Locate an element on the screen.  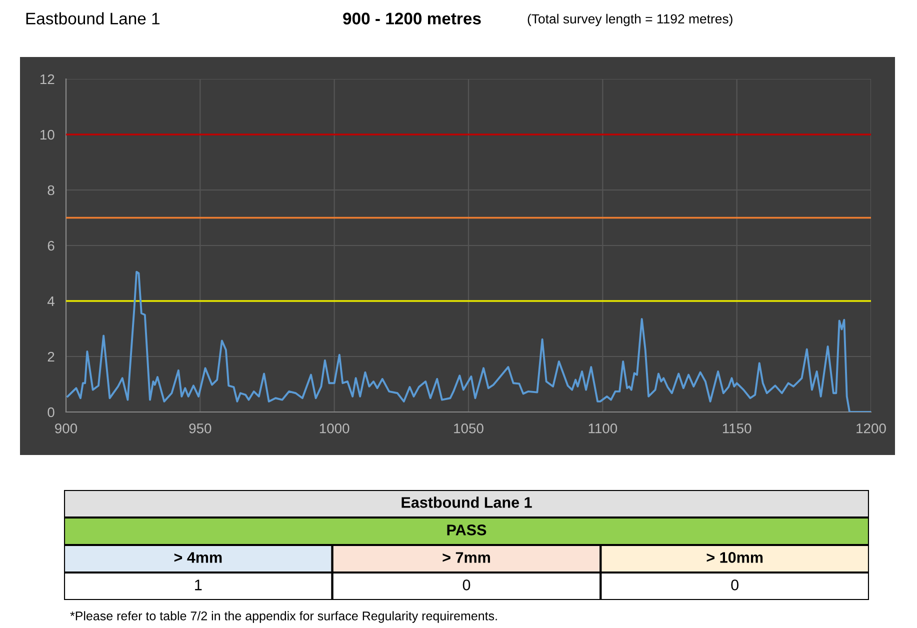
text: (Total survey length = 1192 metres) is located at coordinates (630, 20).